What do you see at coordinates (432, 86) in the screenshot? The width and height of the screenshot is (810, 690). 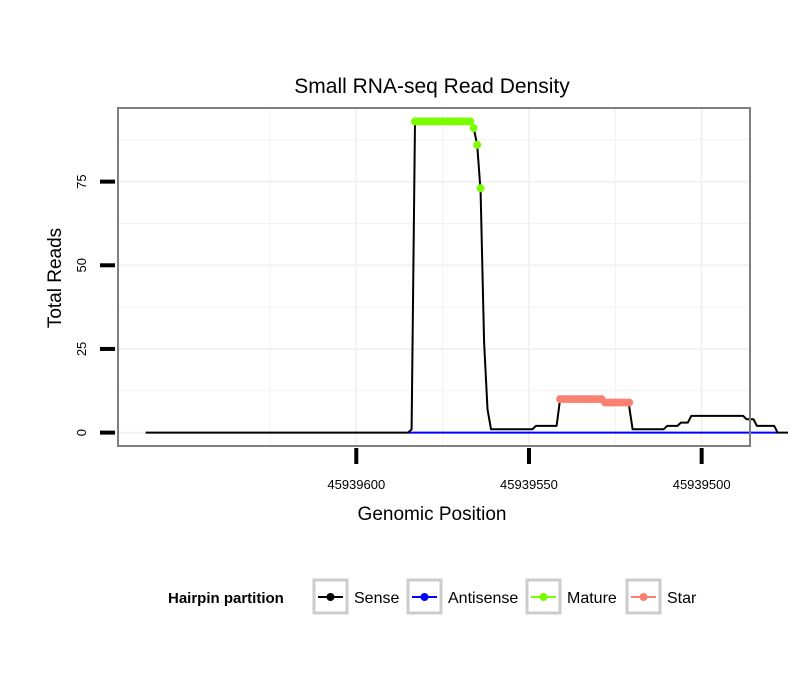 I see `chart-title: Small RNA-seq Read Density` at bounding box center [432, 86].